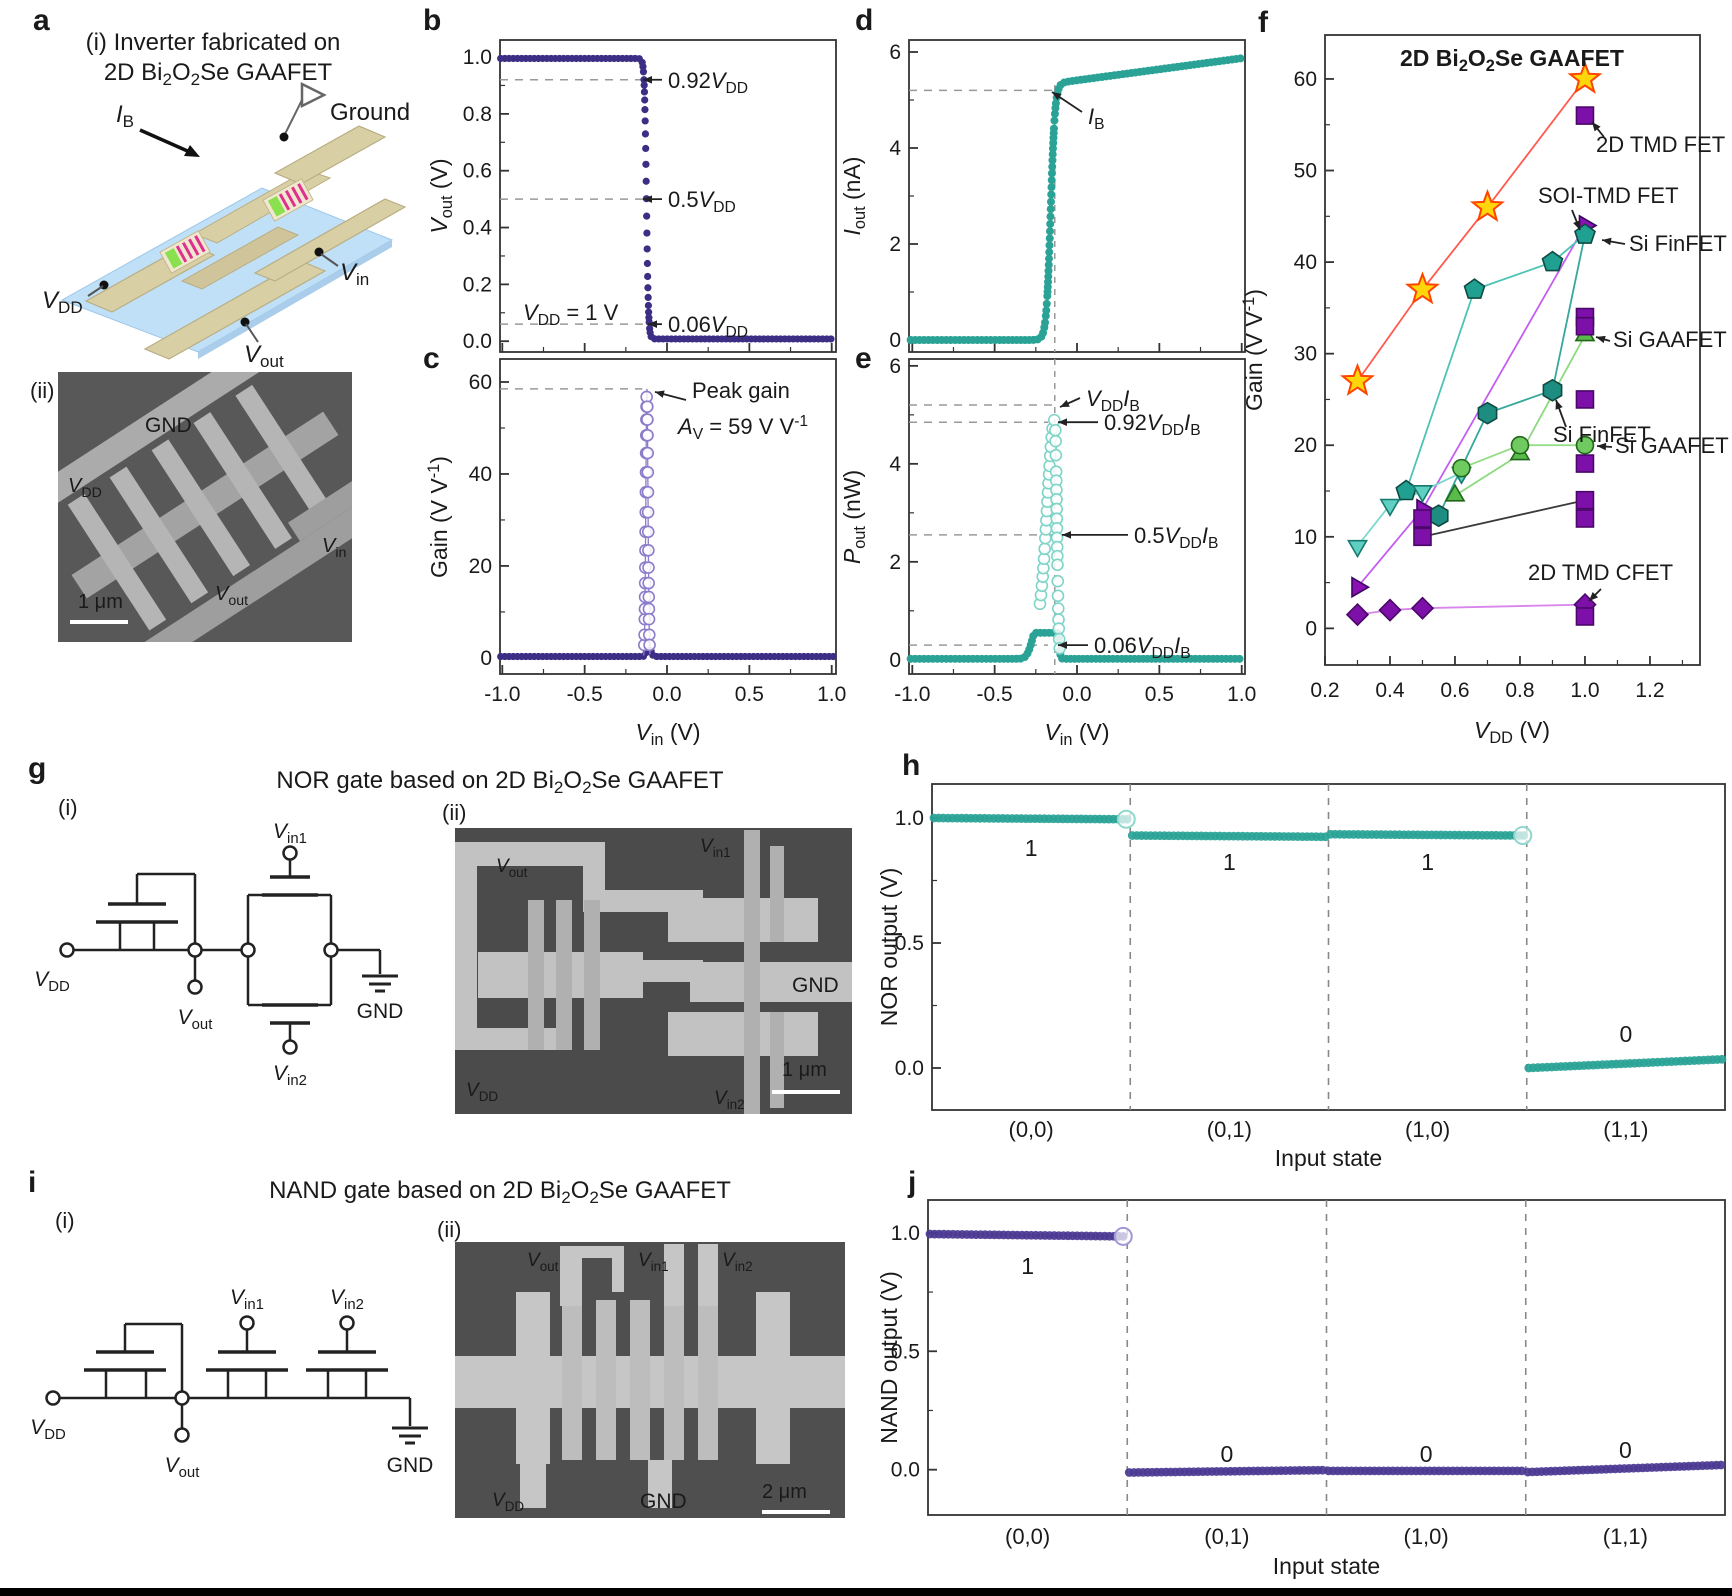 The height and width of the screenshot is (1596, 1732). Describe the element at coordinates (192, 151) in the screenshot. I see `ib-arrow-head` at that location.